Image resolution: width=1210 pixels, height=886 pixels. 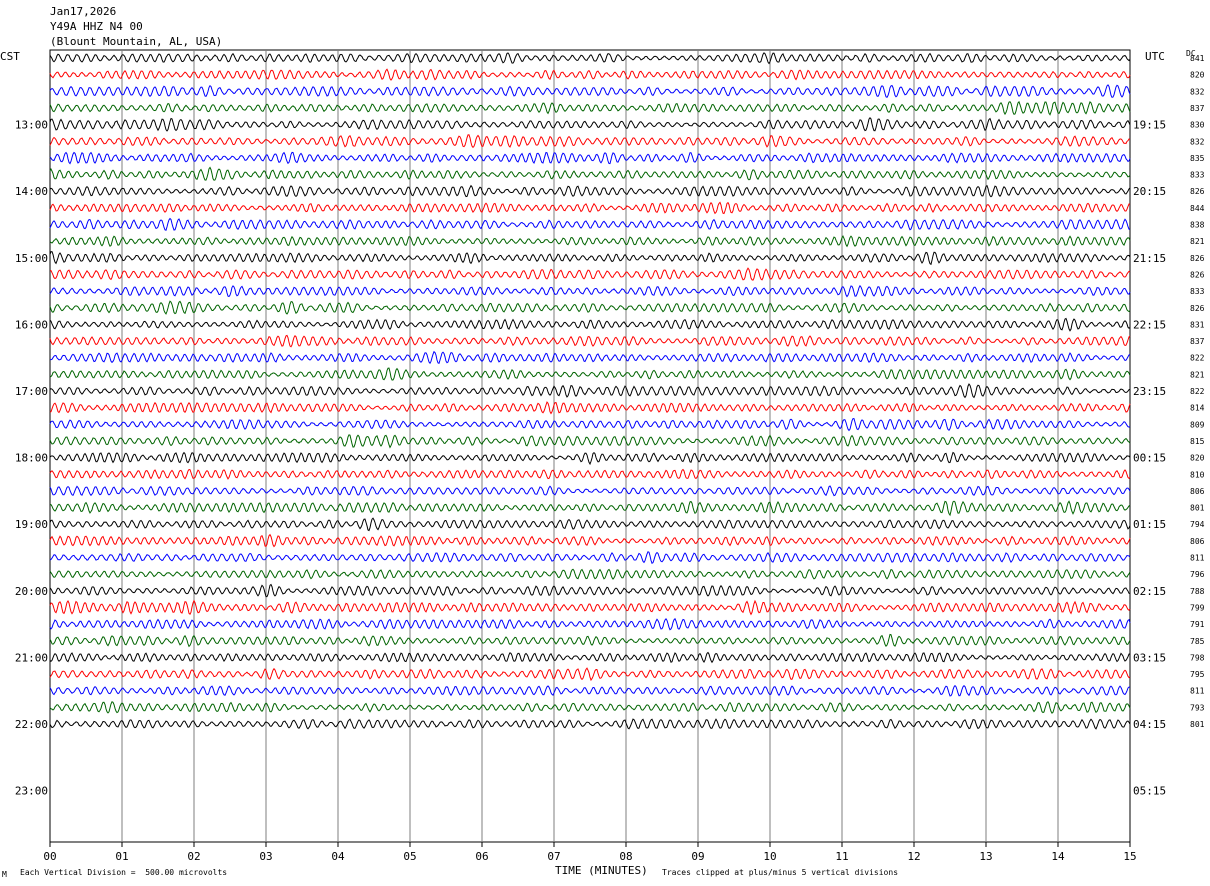 What do you see at coordinates (1149, 458) in the screenshot?
I see `right-hour-label: 00:15` at bounding box center [1149, 458].